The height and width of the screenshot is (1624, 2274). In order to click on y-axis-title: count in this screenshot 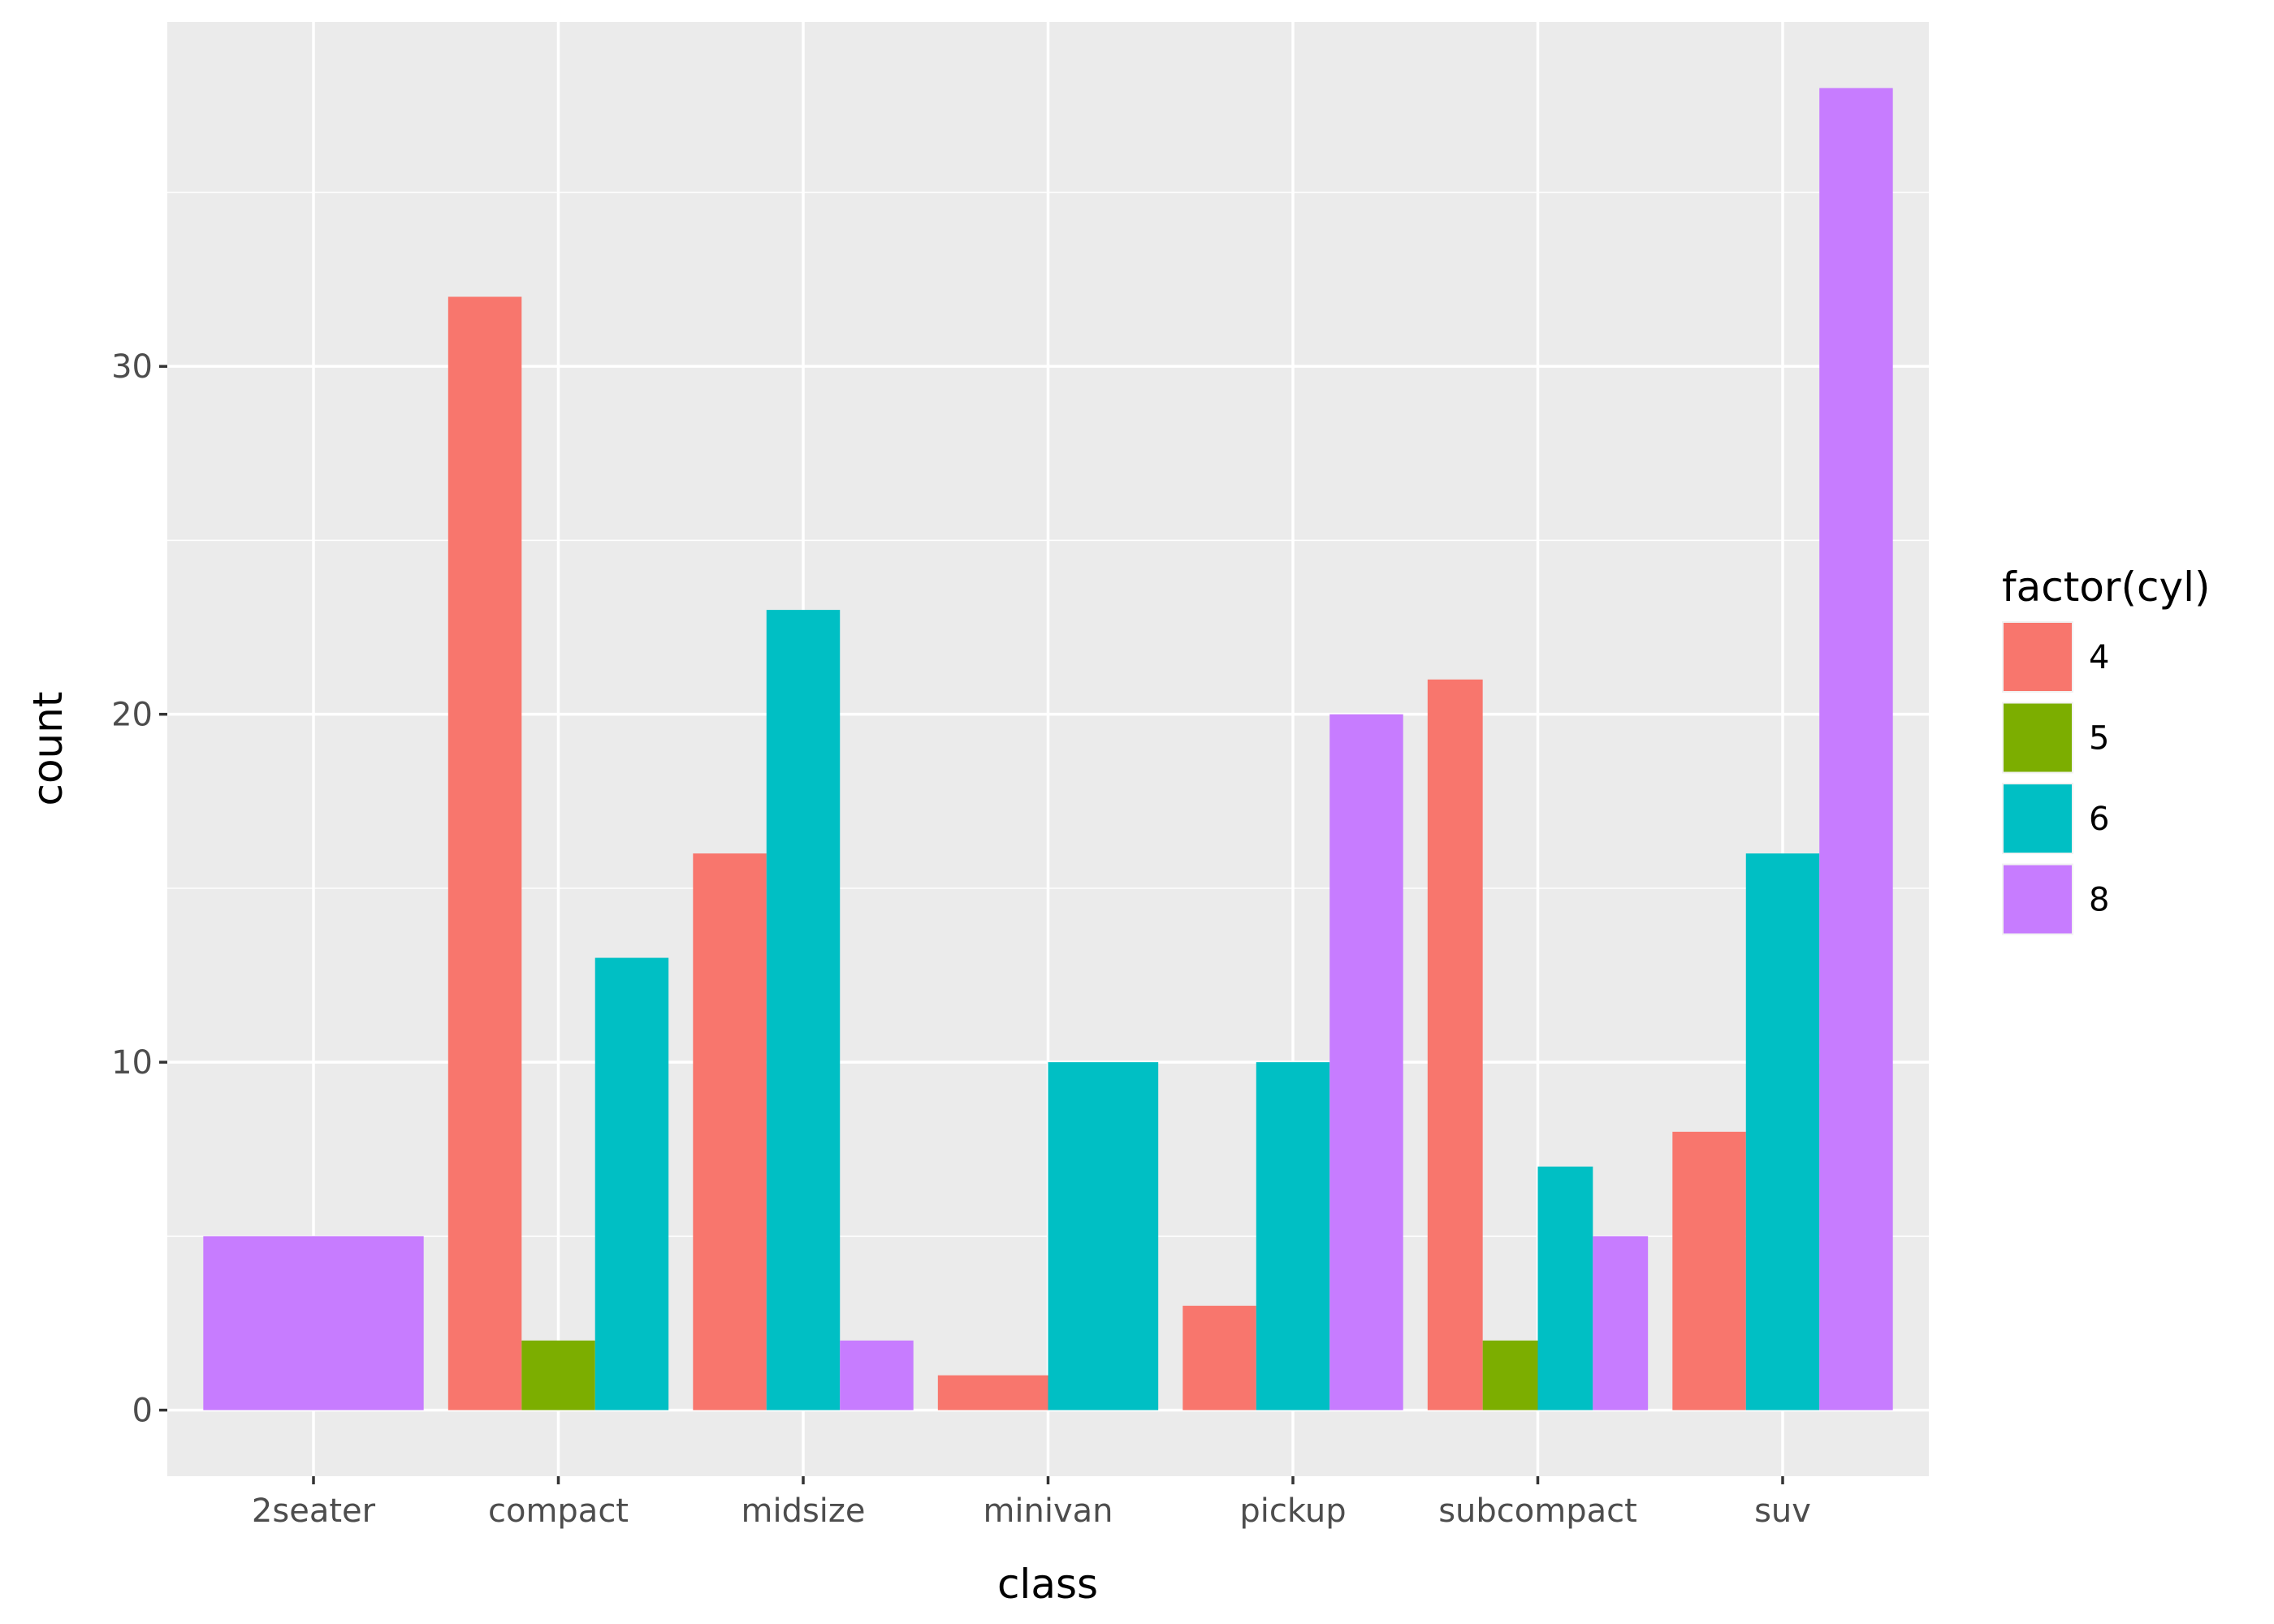, I will do `click(47, 748)`.